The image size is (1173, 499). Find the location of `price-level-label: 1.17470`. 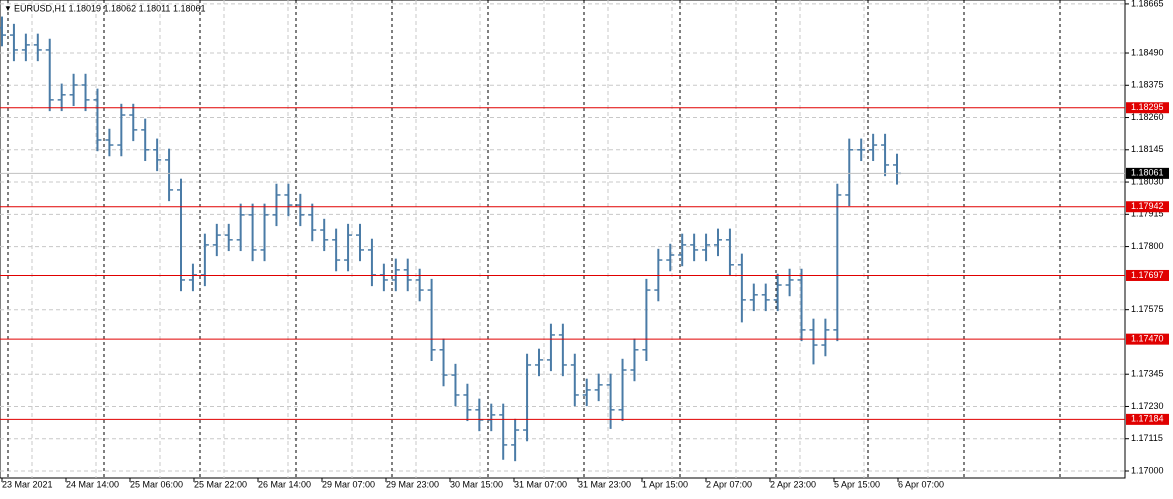

price-level-label: 1.17470 is located at coordinates (1147, 339).